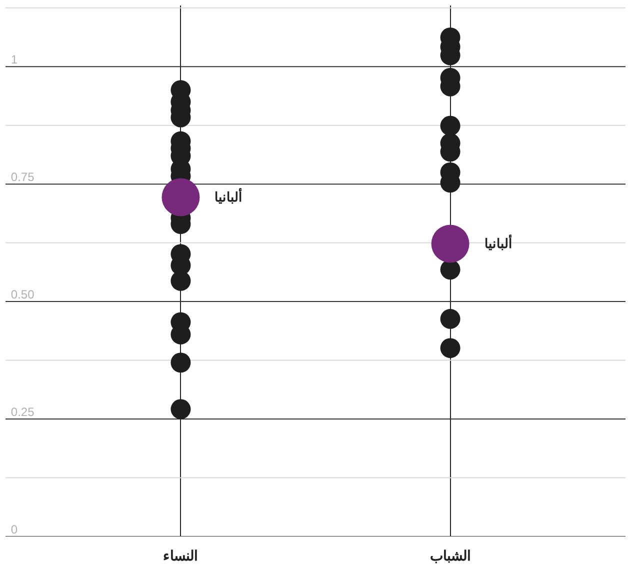  Describe the element at coordinates (14, 529) in the screenshot. I see `y-tick-label: 0` at that location.